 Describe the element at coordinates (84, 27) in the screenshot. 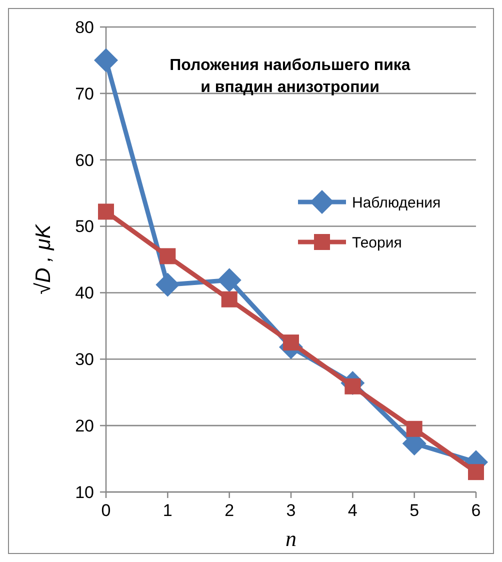

I see `y-tick-label: 80` at that location.